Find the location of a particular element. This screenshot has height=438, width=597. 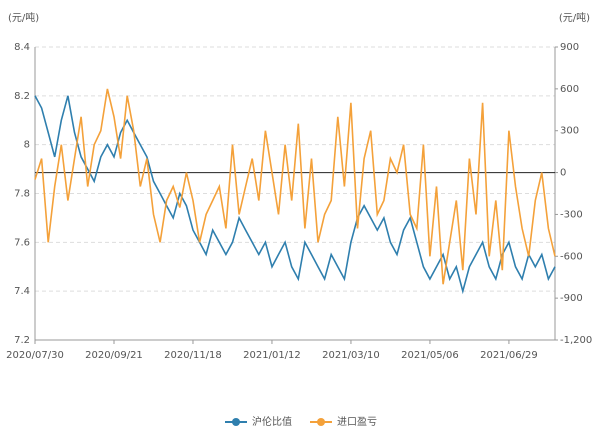

y-tick-label: 8.4 is located at coordinates (22, 47).